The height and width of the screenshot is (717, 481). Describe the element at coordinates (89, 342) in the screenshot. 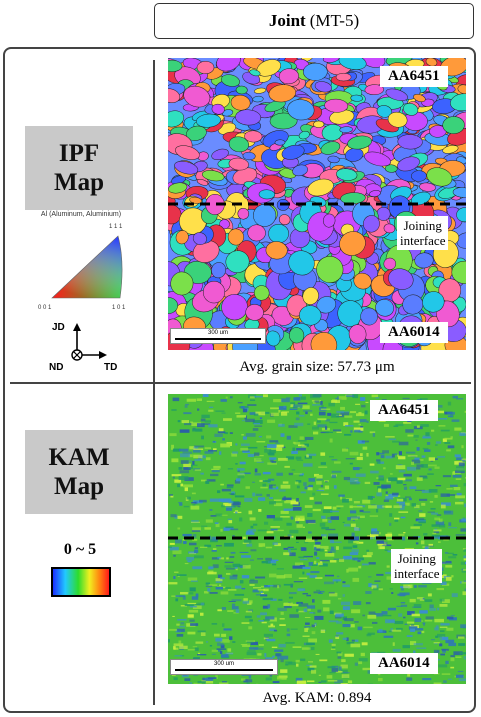

I see `axes-icon` at that location.